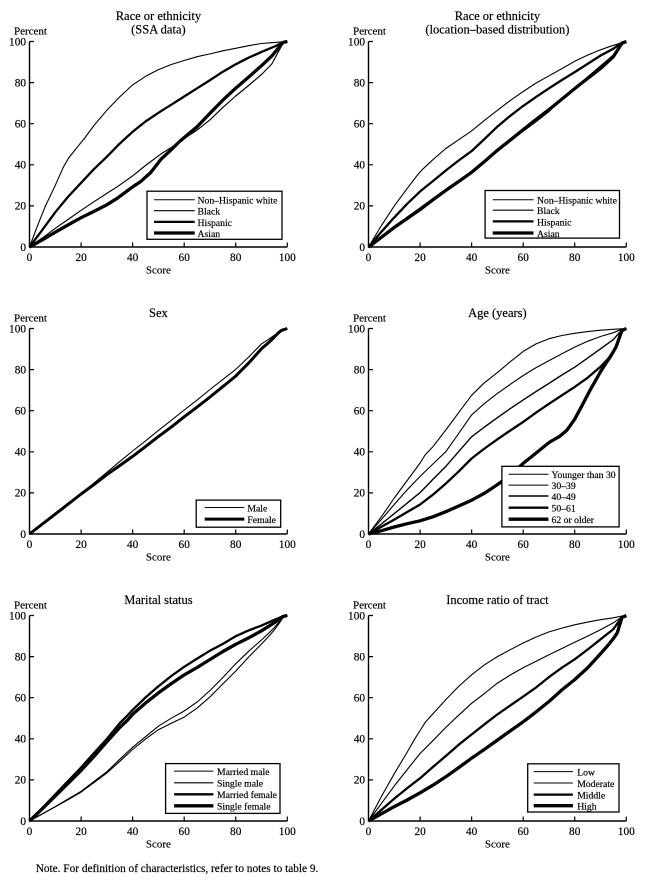 The image size is (645, 882). Describe the element at coordinates (244, 807) in the screenshot. I see `svg-text: Single female` at that location.